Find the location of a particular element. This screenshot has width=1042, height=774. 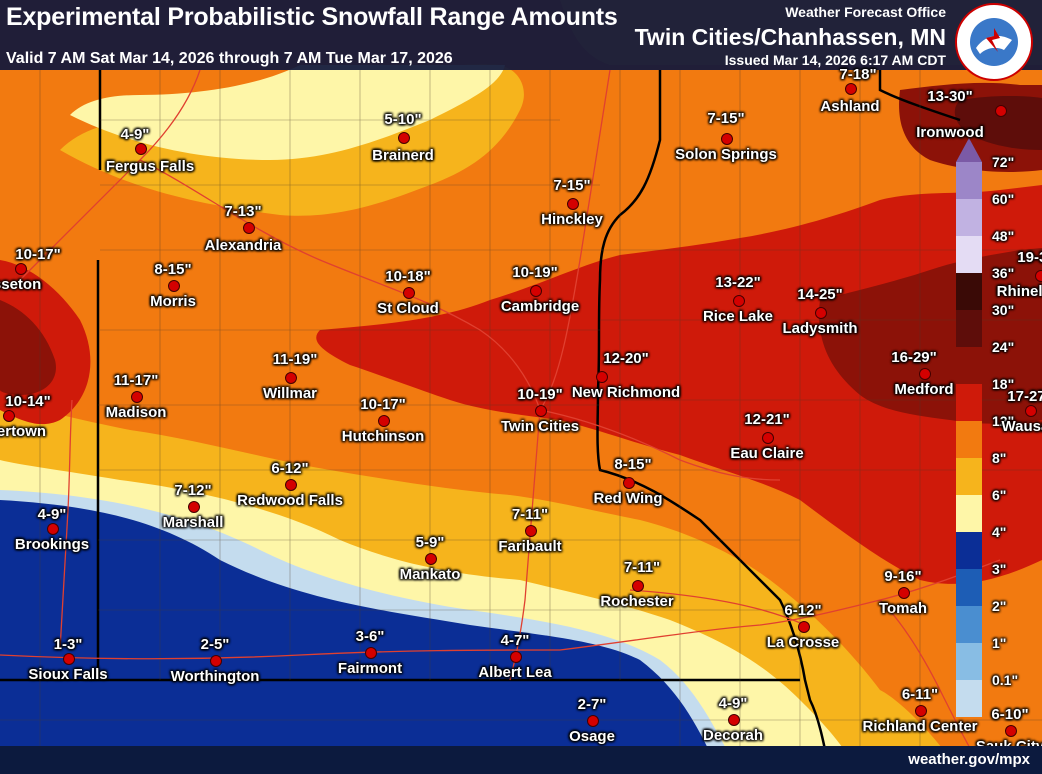

legend: 72" 60" 48" 36" 30" 24" 18" 12" 8" 6" 4" 3" 2" 1" 0.1" is located at coordinates (999, 427).